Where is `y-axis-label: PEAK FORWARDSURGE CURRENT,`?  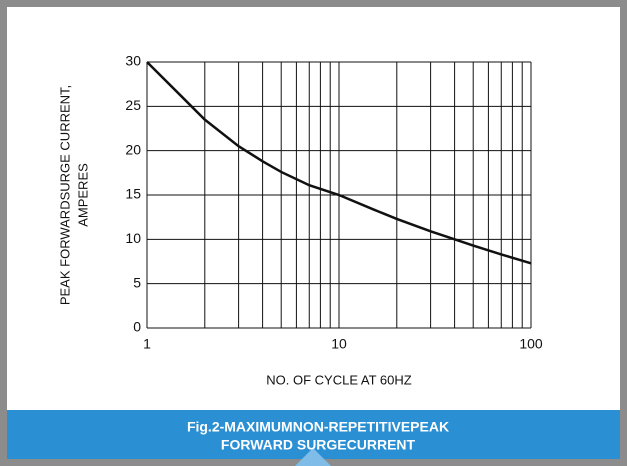
y-axis-label: PEAK FORWARDSURGE CURRENT, is located at coordinates (64, 195).